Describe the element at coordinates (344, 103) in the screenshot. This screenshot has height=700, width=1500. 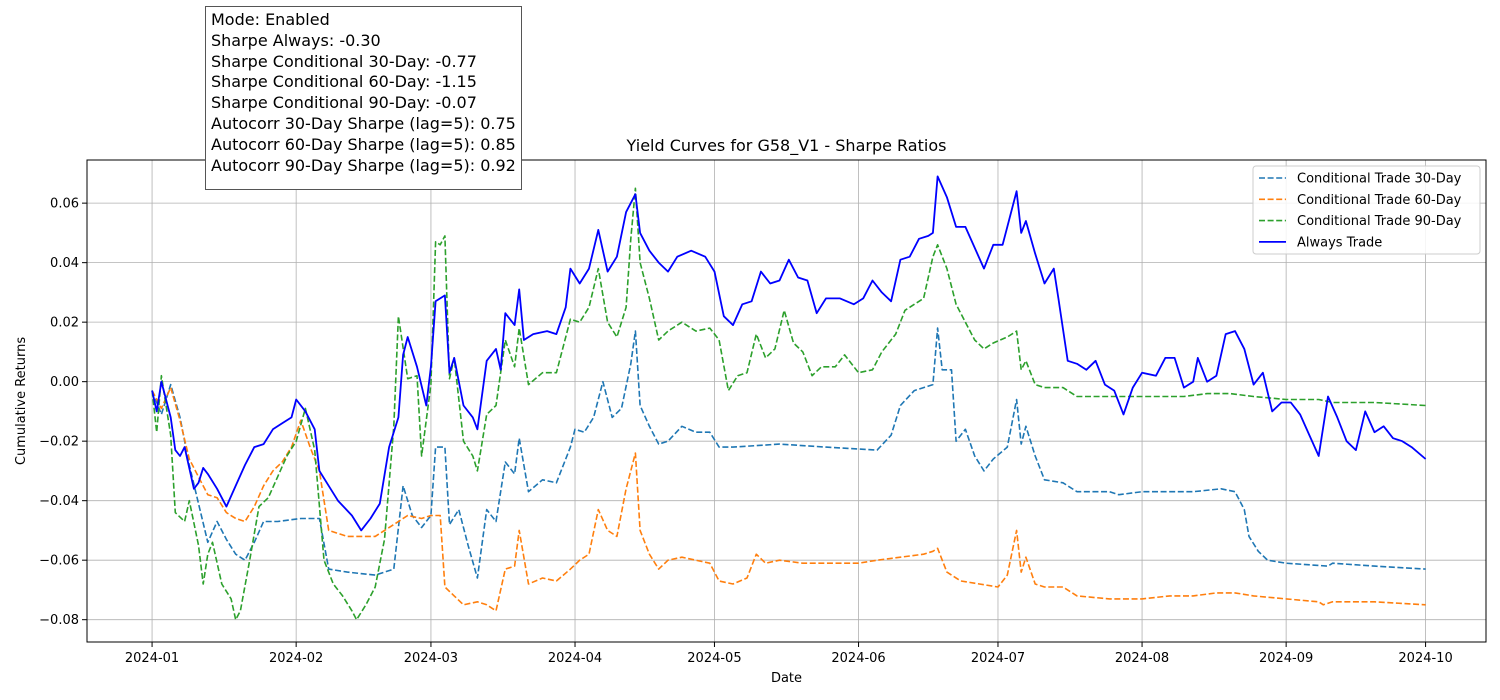
I see `stats-sharpe-conditional-90: Sharpe Conditional 90-Day: -0.07` at that location.